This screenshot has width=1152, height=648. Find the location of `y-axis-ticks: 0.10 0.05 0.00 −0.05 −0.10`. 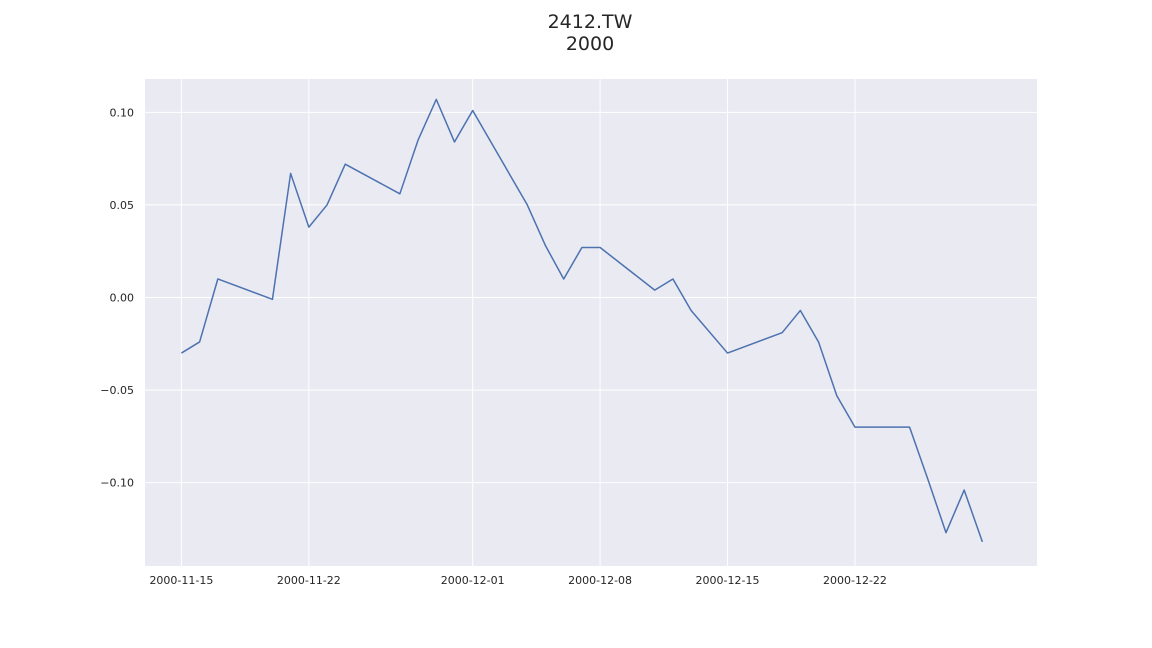

y-axis-ticks: 0.10 0.05 0.00 −0.05 −0.10 is located at coordinates (117, 297).